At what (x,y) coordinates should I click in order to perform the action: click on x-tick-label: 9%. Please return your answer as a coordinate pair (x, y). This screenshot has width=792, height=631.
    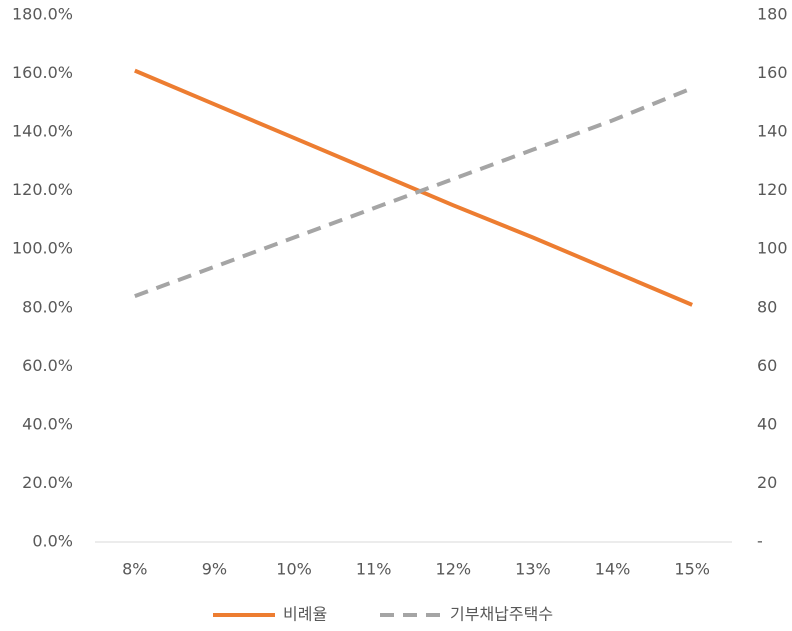
    Looking at the image, I should click on (214, 569).